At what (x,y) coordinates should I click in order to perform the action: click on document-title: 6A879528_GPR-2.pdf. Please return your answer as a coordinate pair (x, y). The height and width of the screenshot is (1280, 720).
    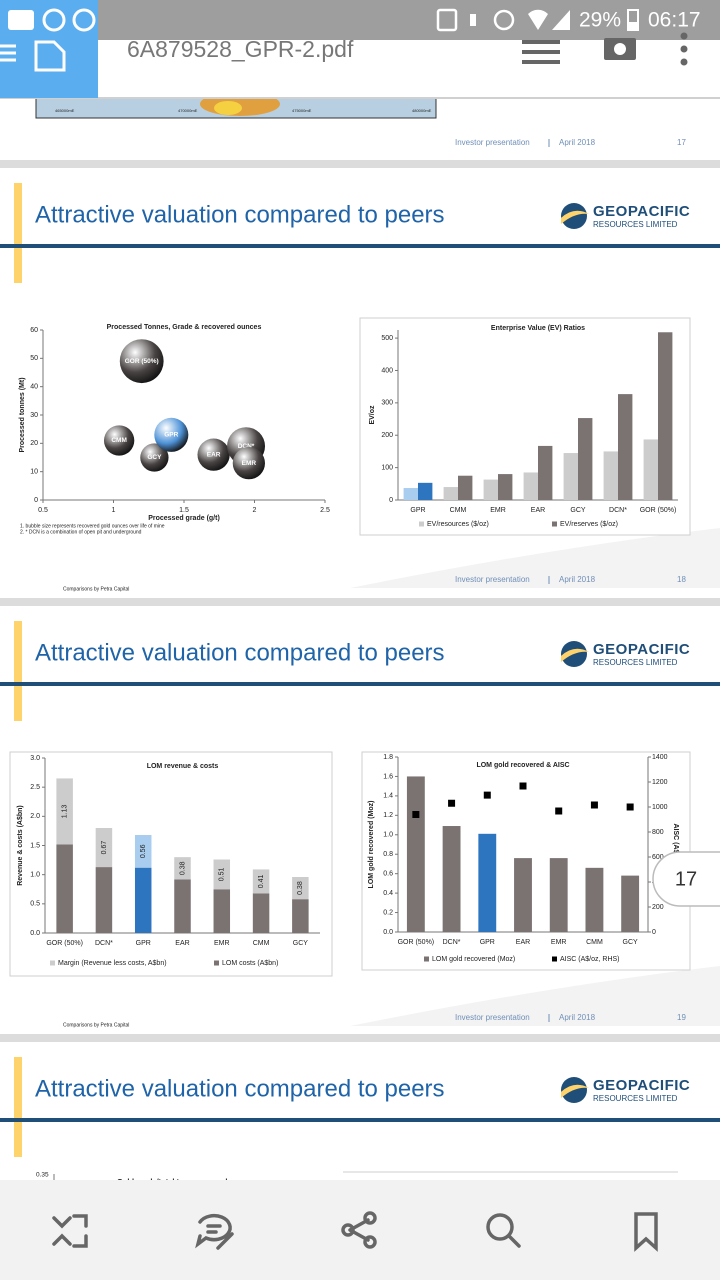
    Looking at the image, I should click on (240, 49).